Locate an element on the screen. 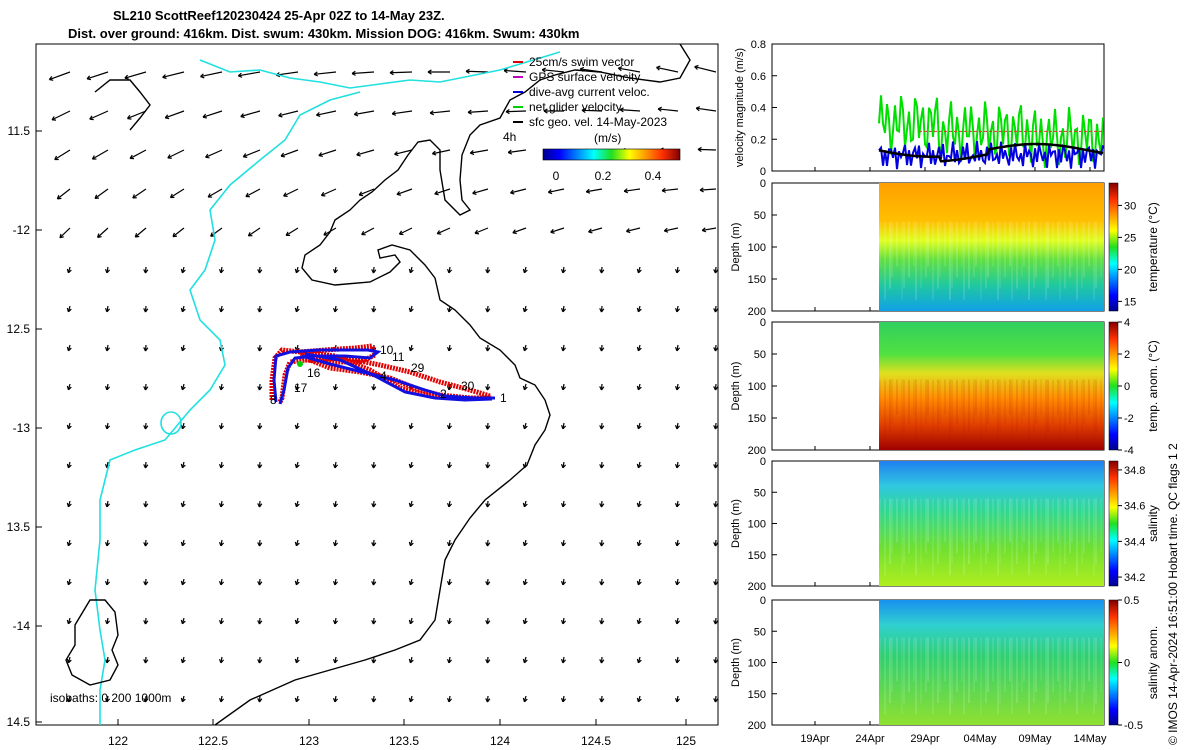 The image size is (1200, 750). track-day-label: 8 is located at coordinates (273, 400).